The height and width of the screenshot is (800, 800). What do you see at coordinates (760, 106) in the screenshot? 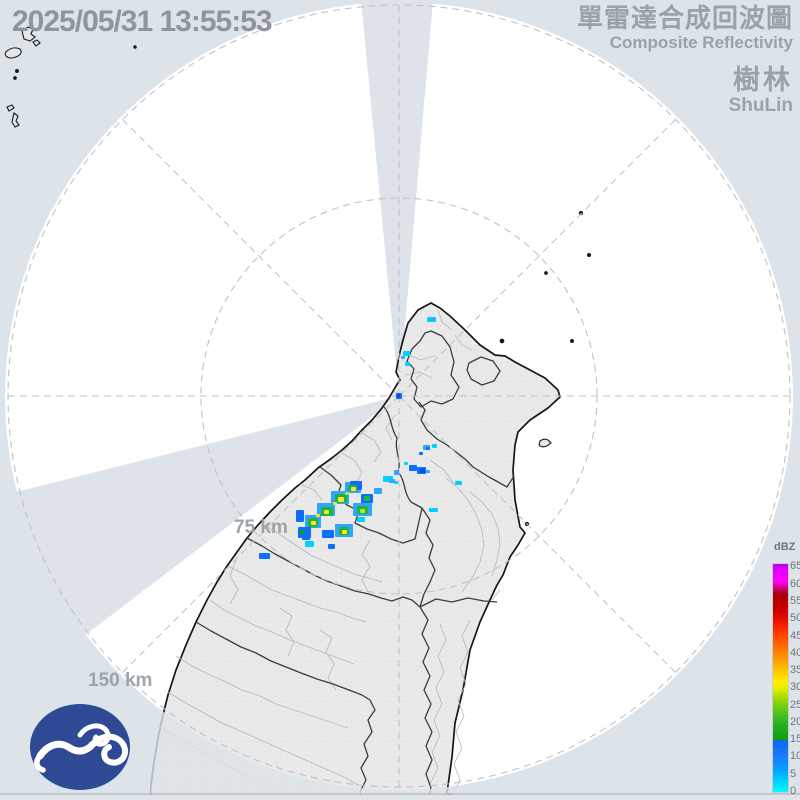
I see `station-name-en: ShuLin` at bounding box center [760, 106].